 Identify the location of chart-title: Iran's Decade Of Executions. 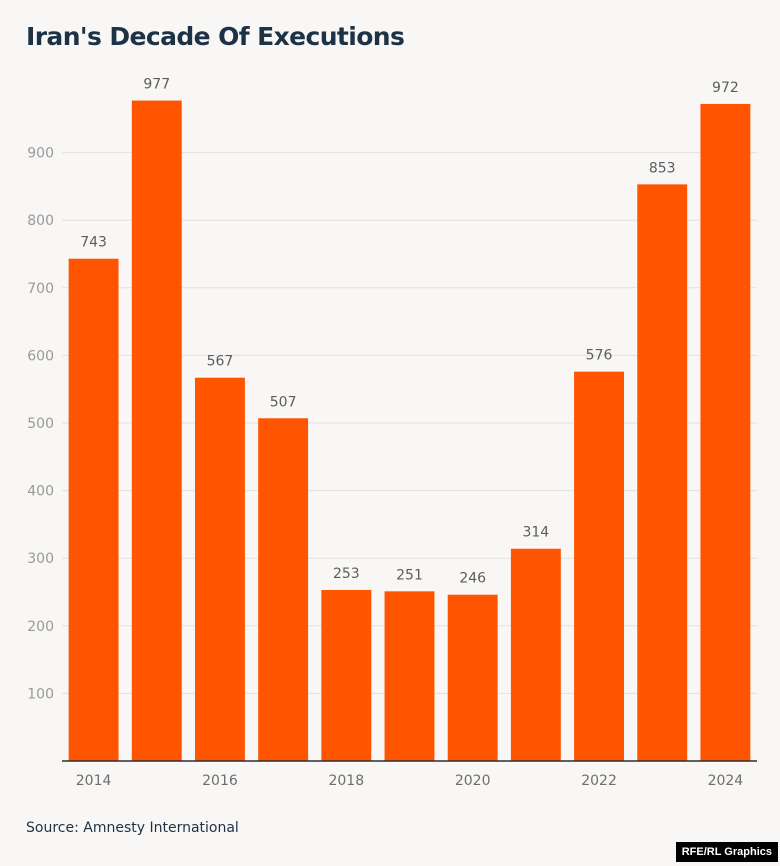
(215, 36).